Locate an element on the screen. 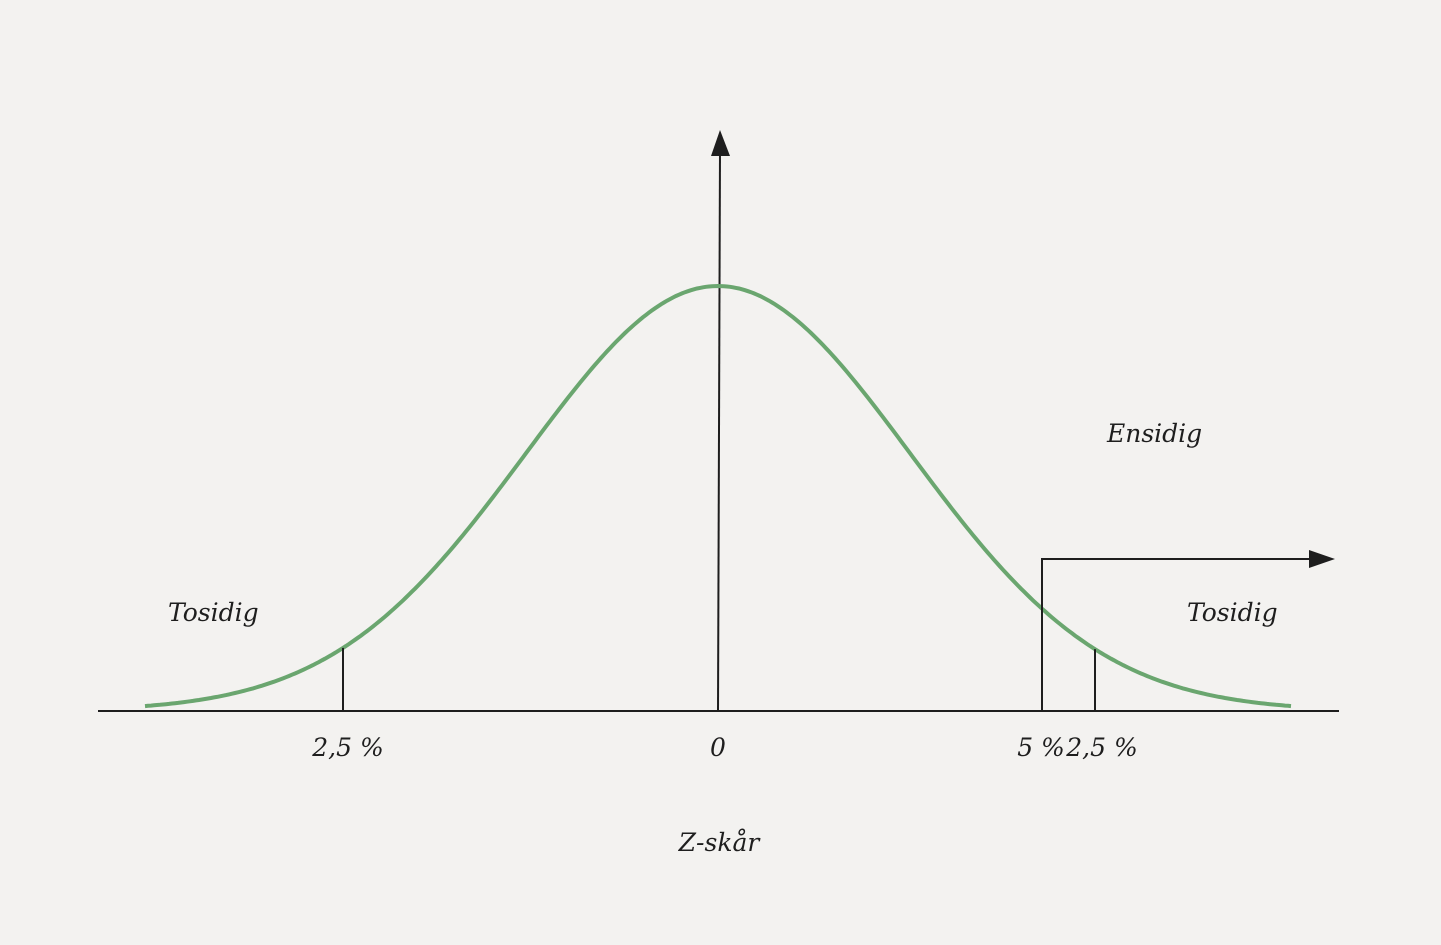  label-tosidig-left: Tosidig is located at coordinates (213, 612).